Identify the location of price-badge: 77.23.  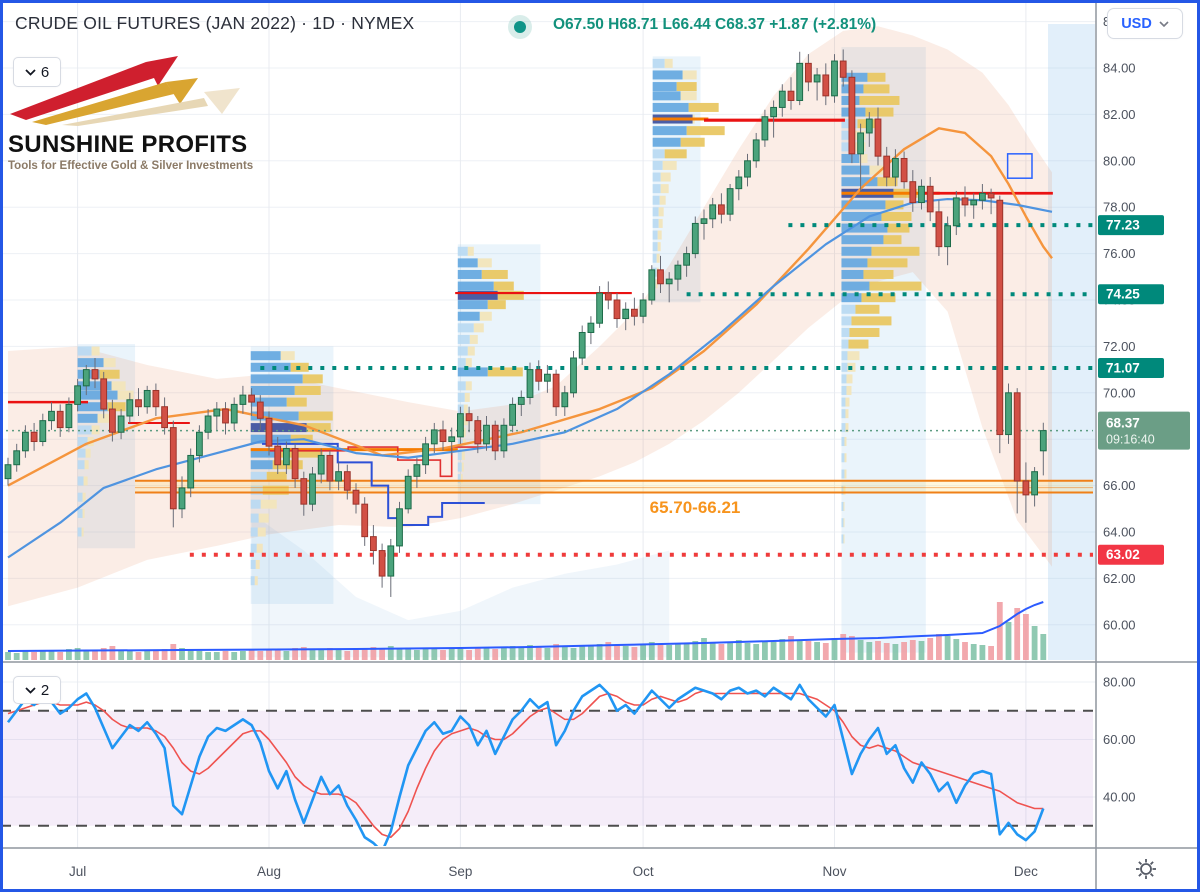
(1131, 225).